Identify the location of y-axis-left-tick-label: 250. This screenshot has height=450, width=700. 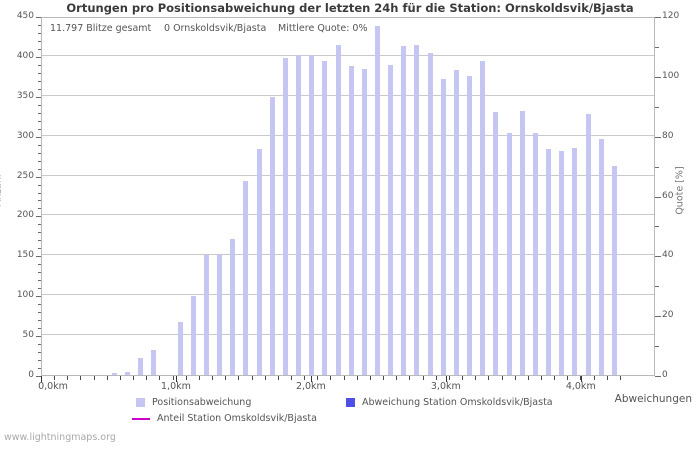
(25, 175).